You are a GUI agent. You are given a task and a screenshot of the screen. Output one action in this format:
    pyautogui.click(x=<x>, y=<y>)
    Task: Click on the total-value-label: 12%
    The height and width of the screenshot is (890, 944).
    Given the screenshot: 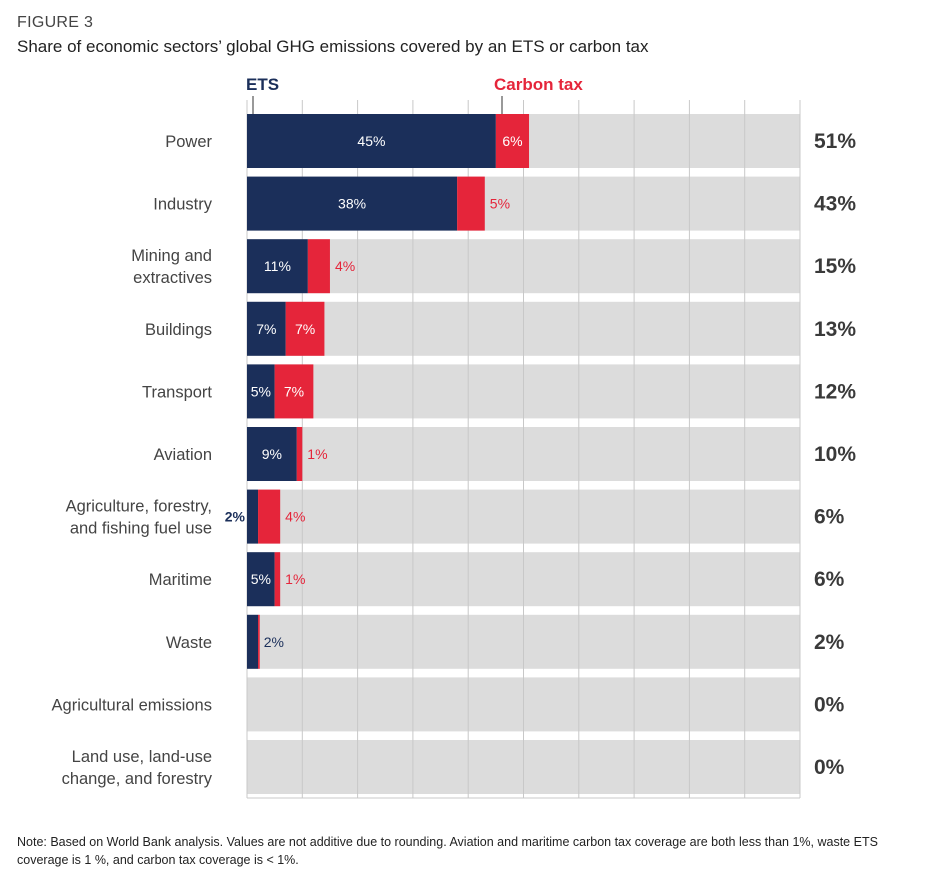 What is the action you would take?
    pyautogui.click(x=835, y=391)
    